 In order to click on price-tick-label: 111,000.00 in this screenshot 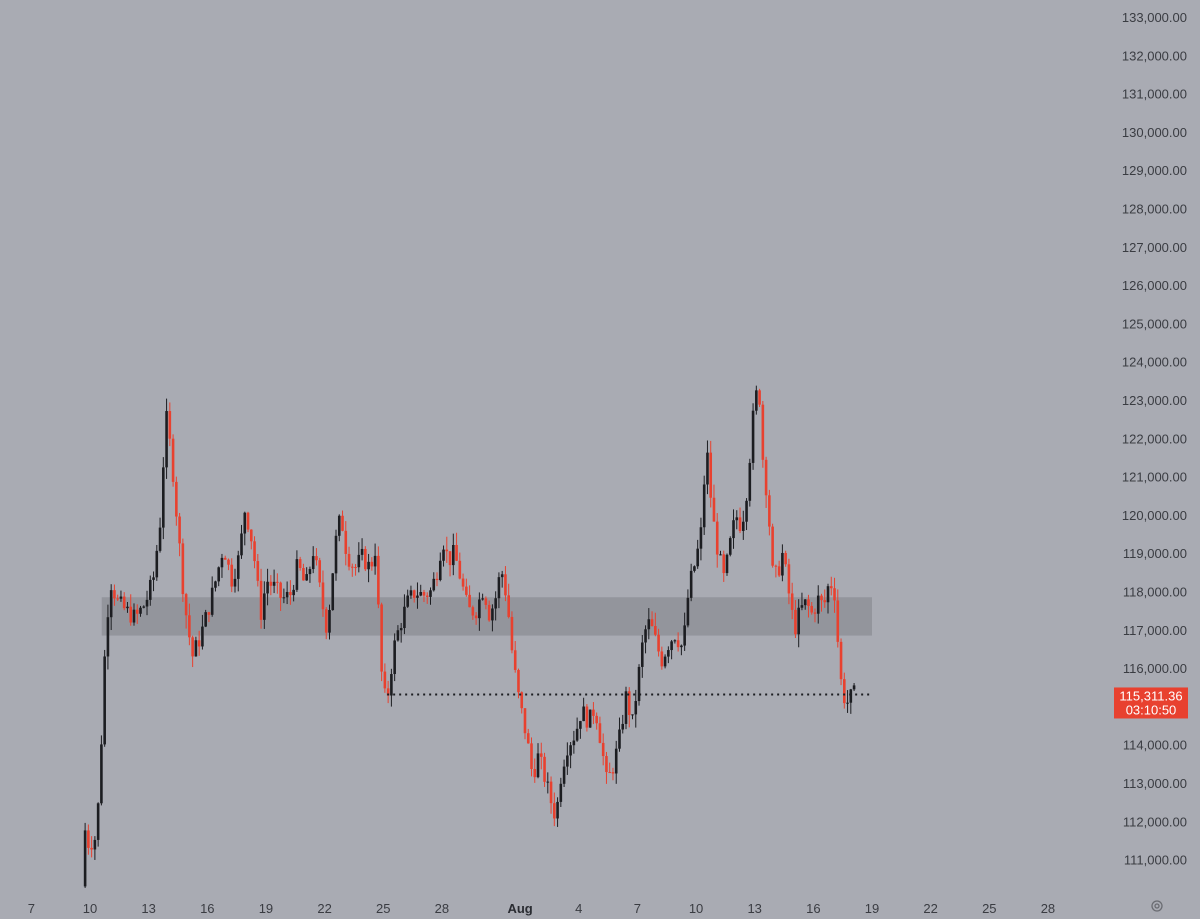, I will do `click(1155, 860)`.